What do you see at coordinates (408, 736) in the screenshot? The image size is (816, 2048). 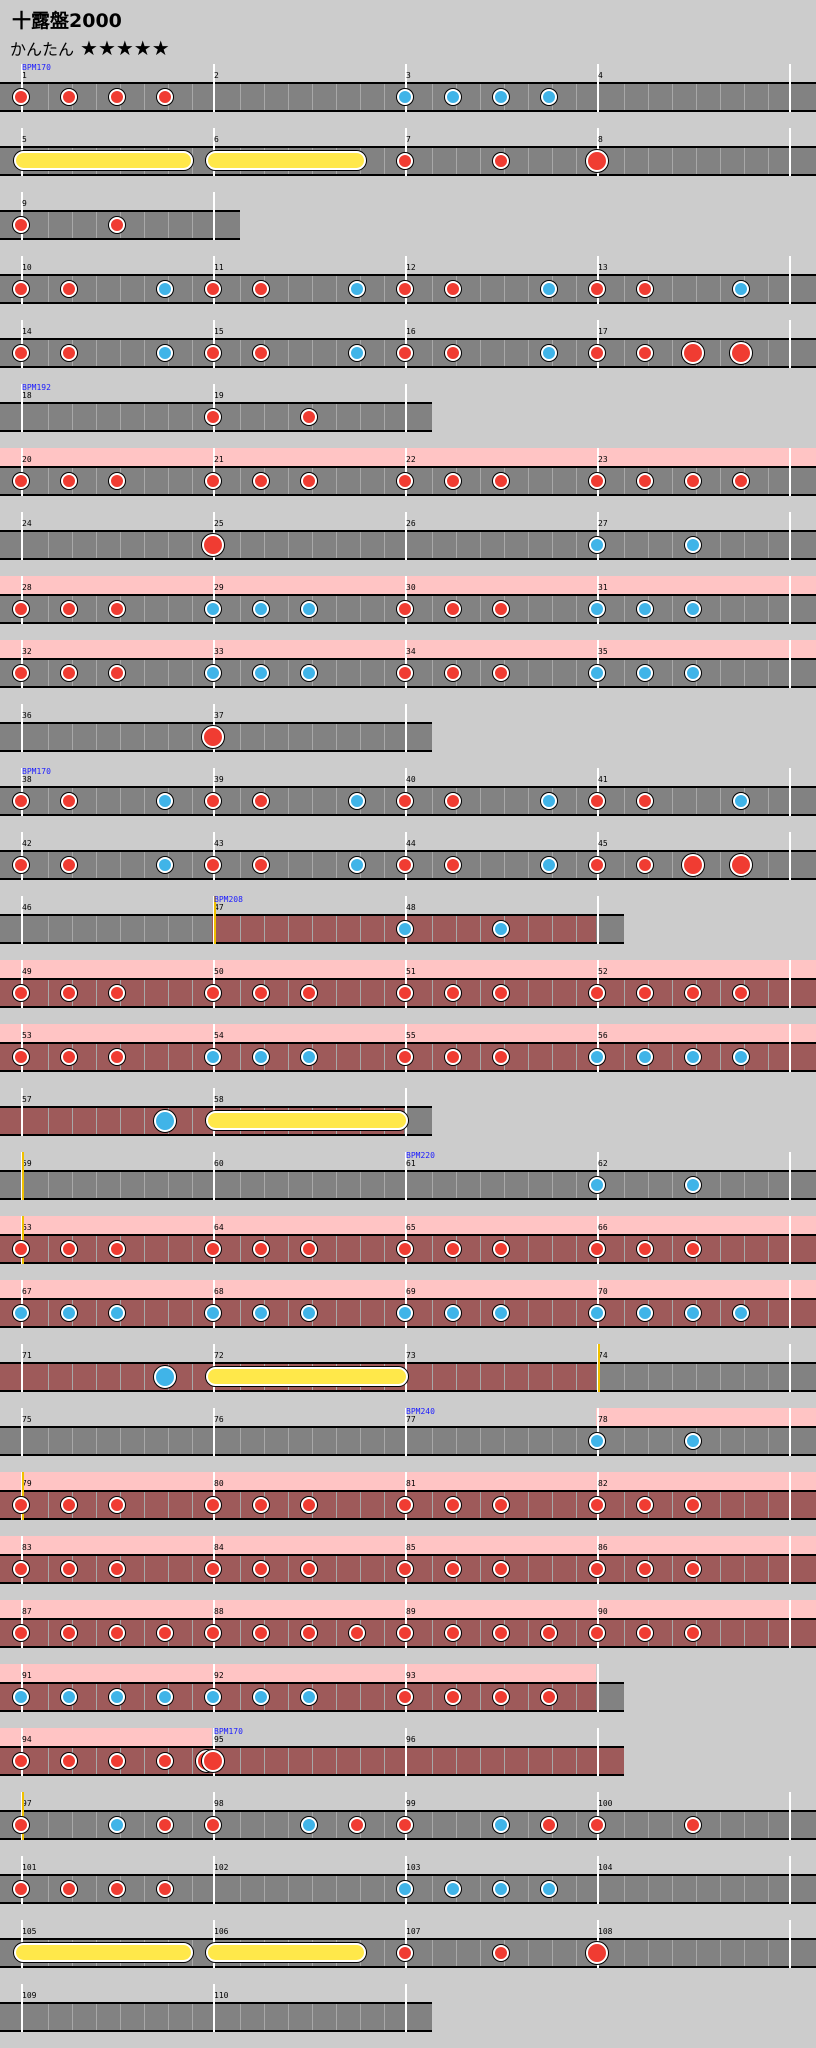 I see `chart-row: 36 37` at bounding box center [408, 736].